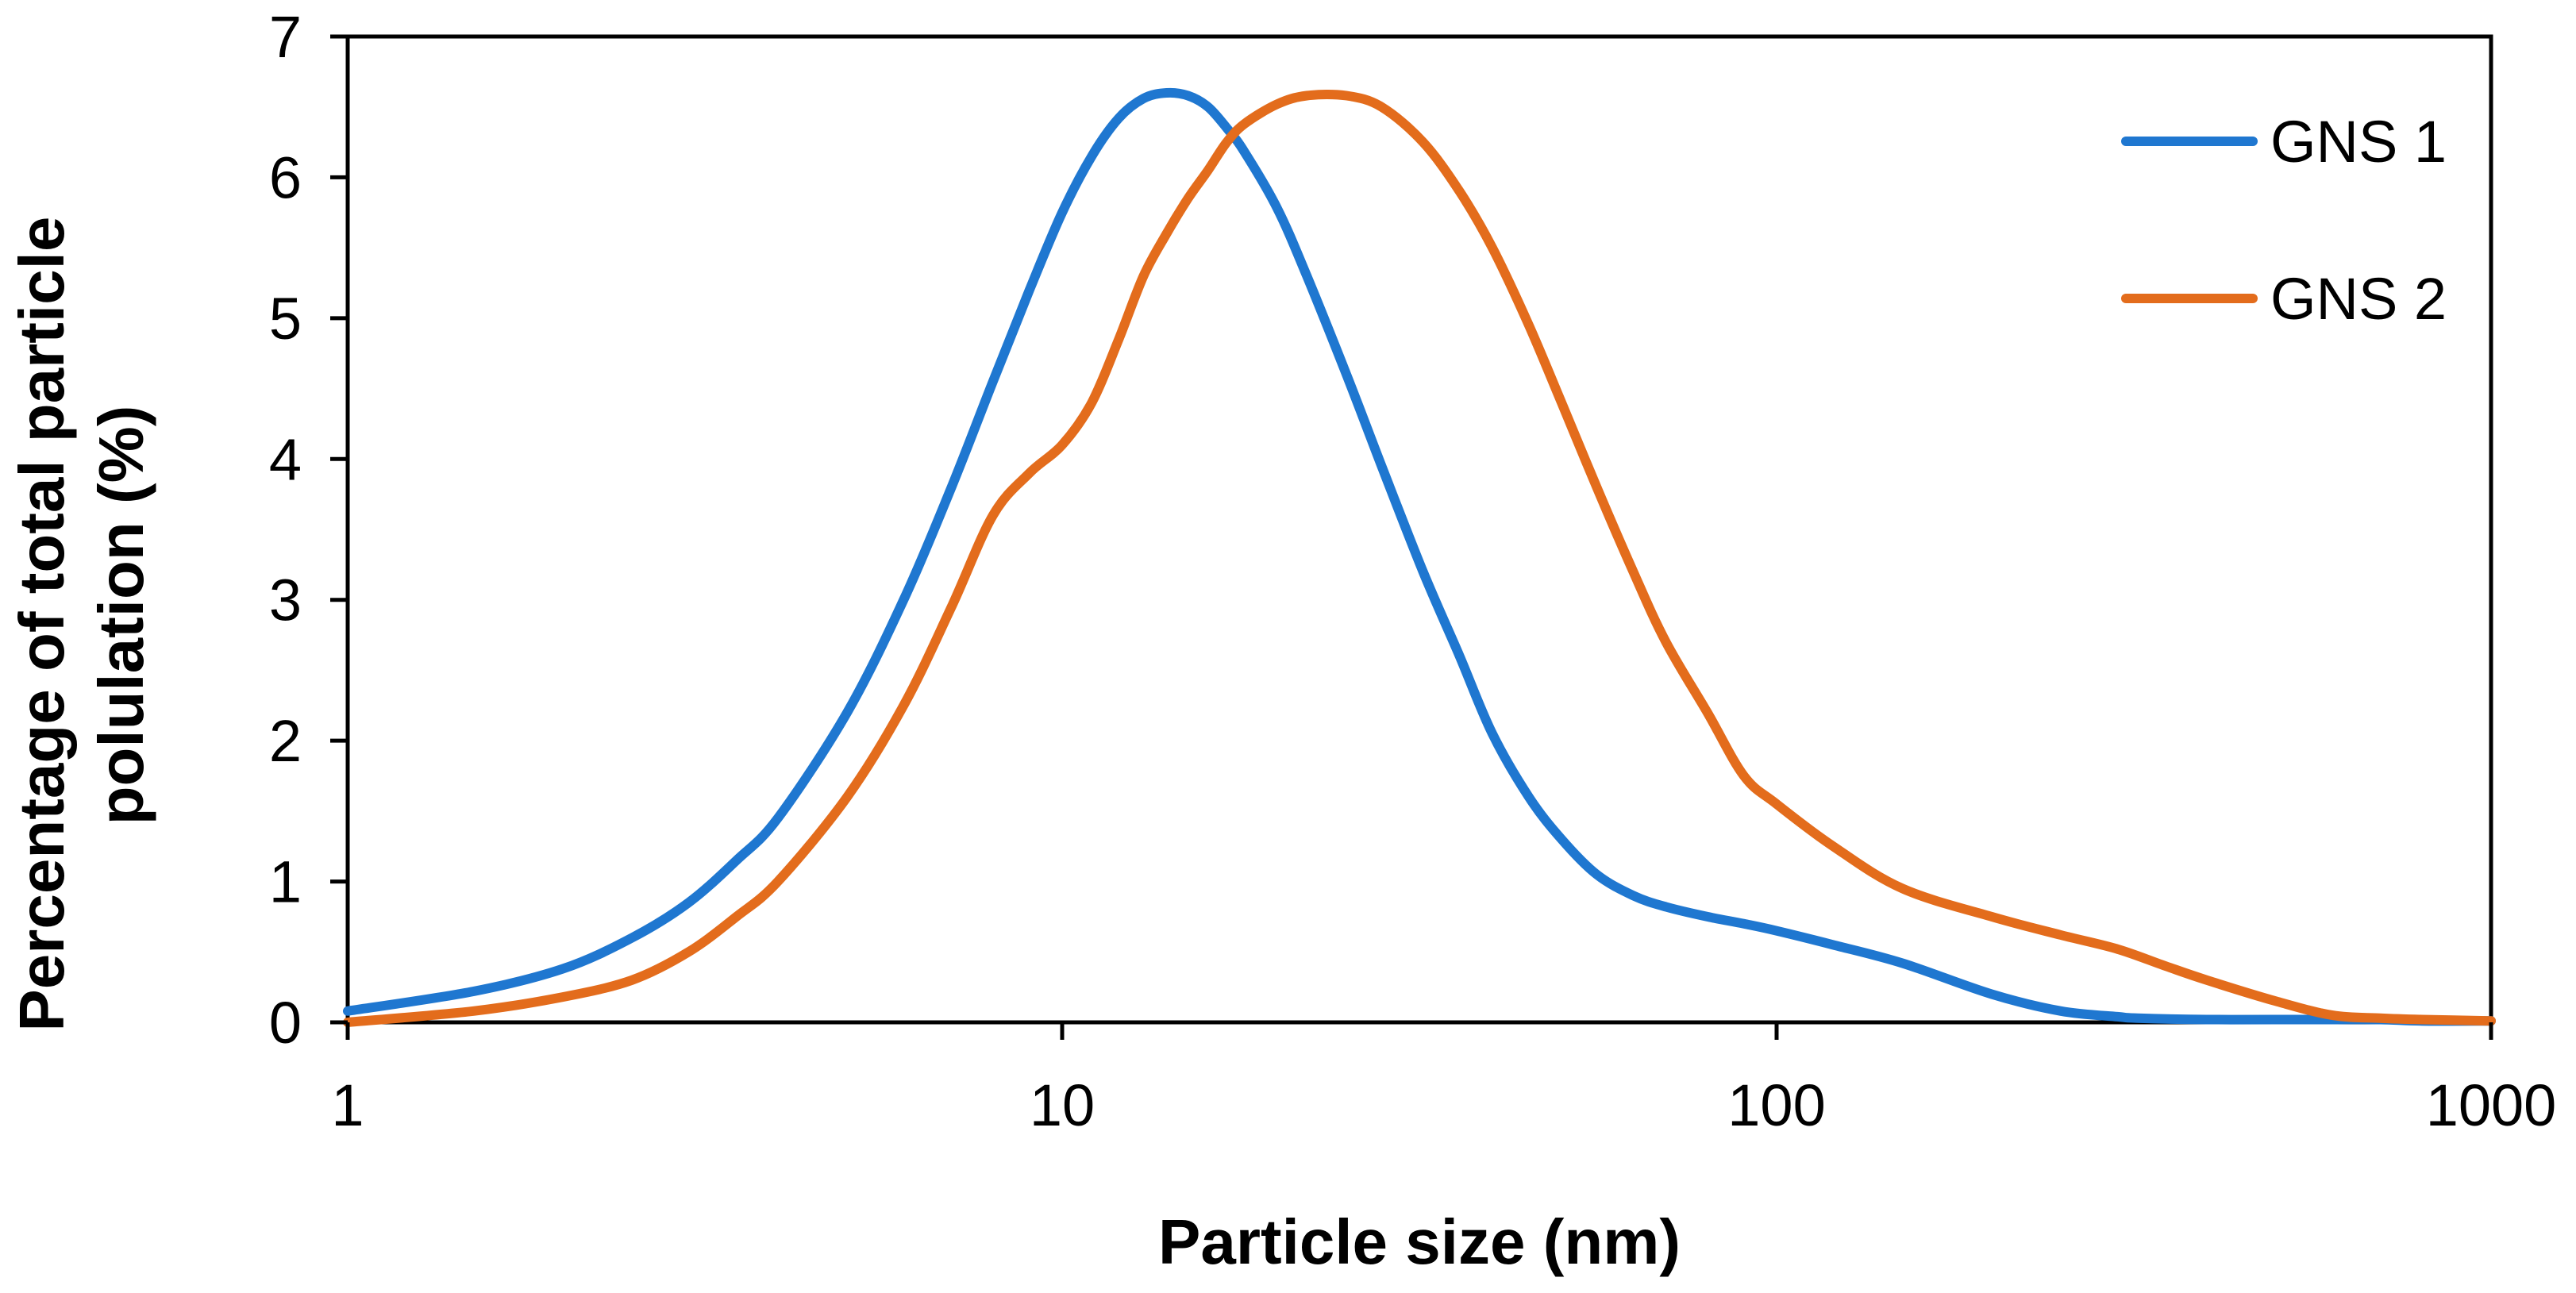 This screenshot has width=2576, height=1293. What do you see at coordinates (308, 530) in the screenshot?
I see `y-axis-ticks: 0 1 2 3 4 5 6 7` at bounding box center [308, 530].